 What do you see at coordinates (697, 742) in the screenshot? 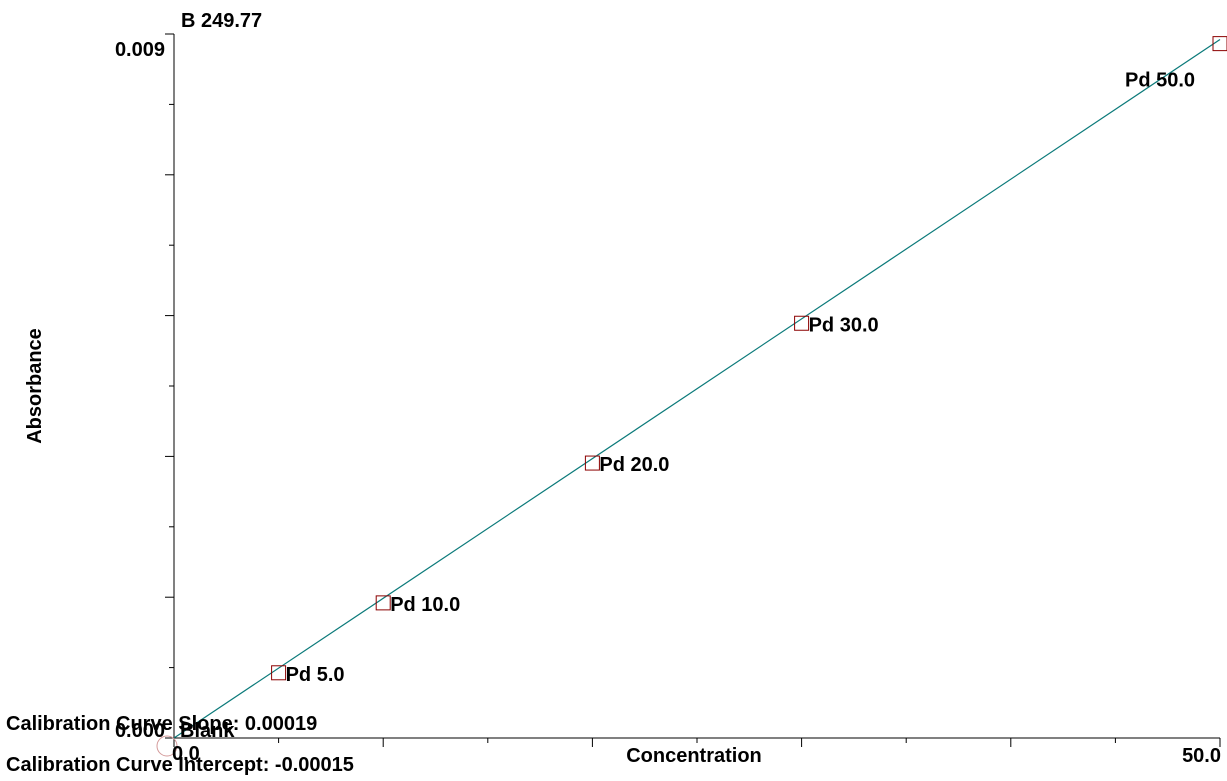
I see `x-ticks` at bounding box center [697, 742].